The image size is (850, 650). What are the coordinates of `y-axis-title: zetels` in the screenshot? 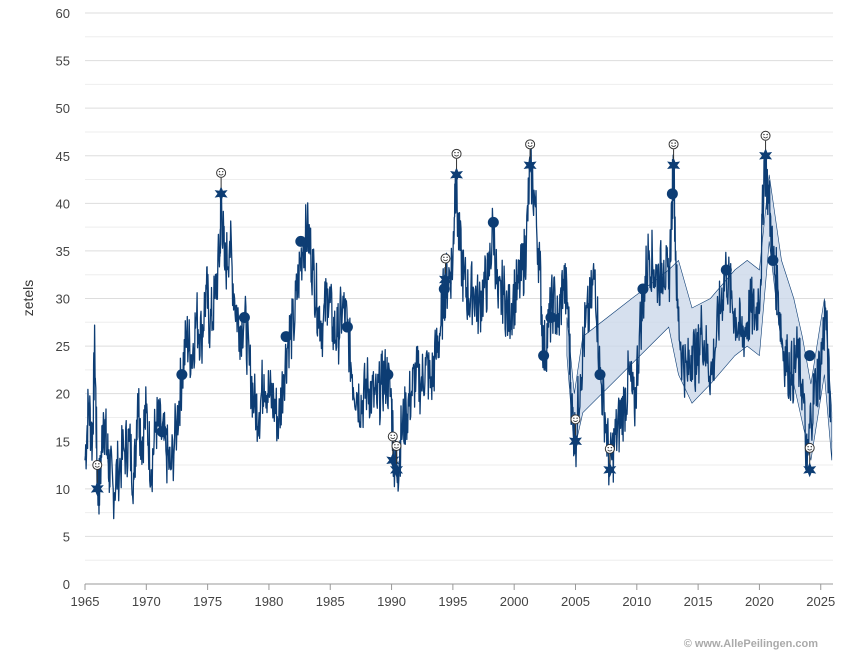 It's located at (28, 298).